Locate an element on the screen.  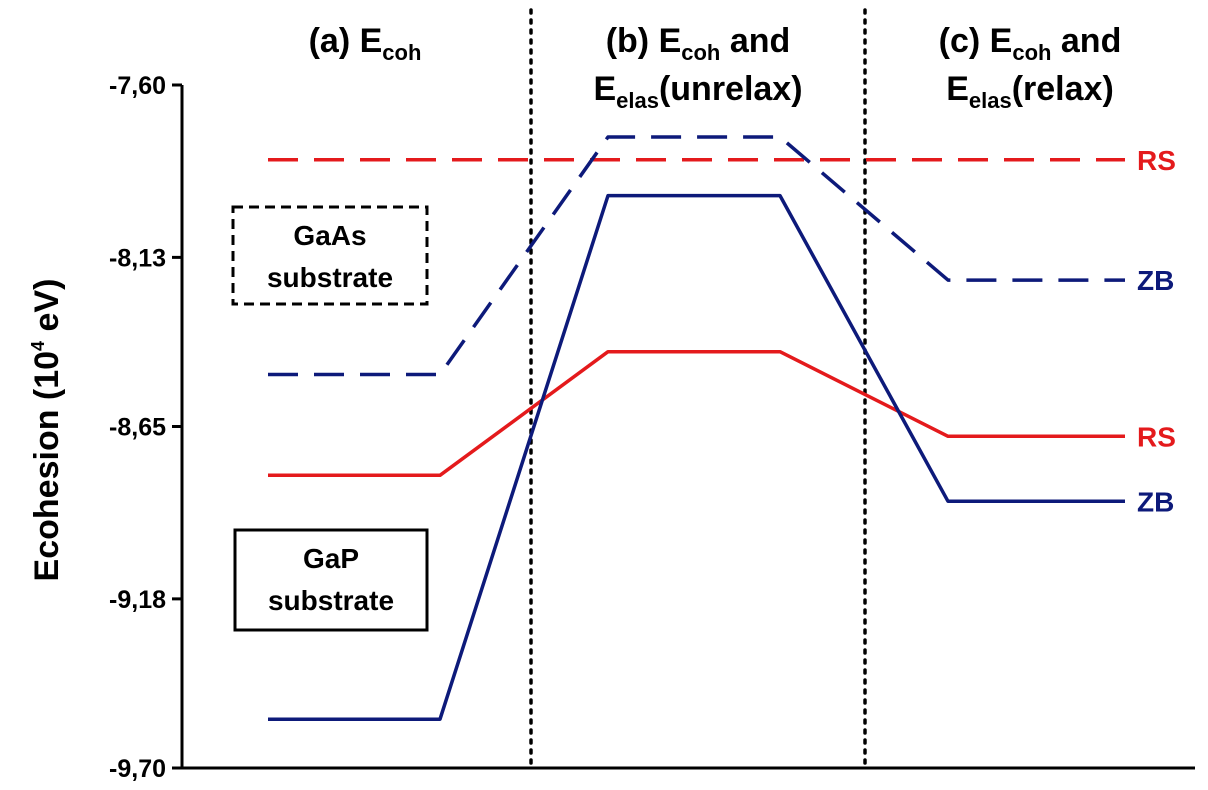
series-end-labels: RS ZB RS ZB is located at coordinates (1156, 331).